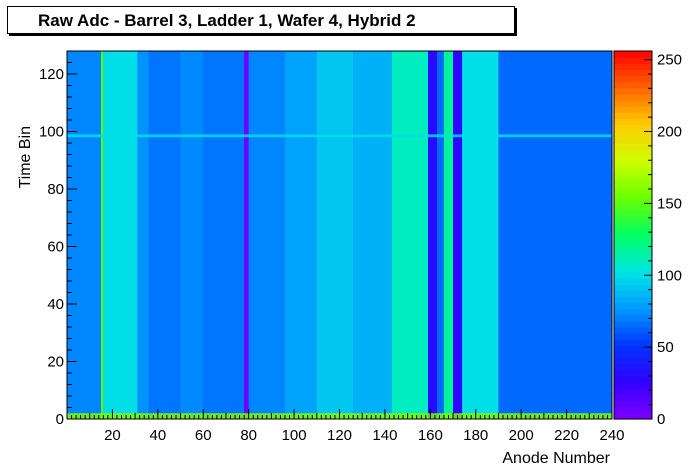 The height and width of the screenshot is (474, 691). I want to click on x-tick-label: 180, so click(475, 435).